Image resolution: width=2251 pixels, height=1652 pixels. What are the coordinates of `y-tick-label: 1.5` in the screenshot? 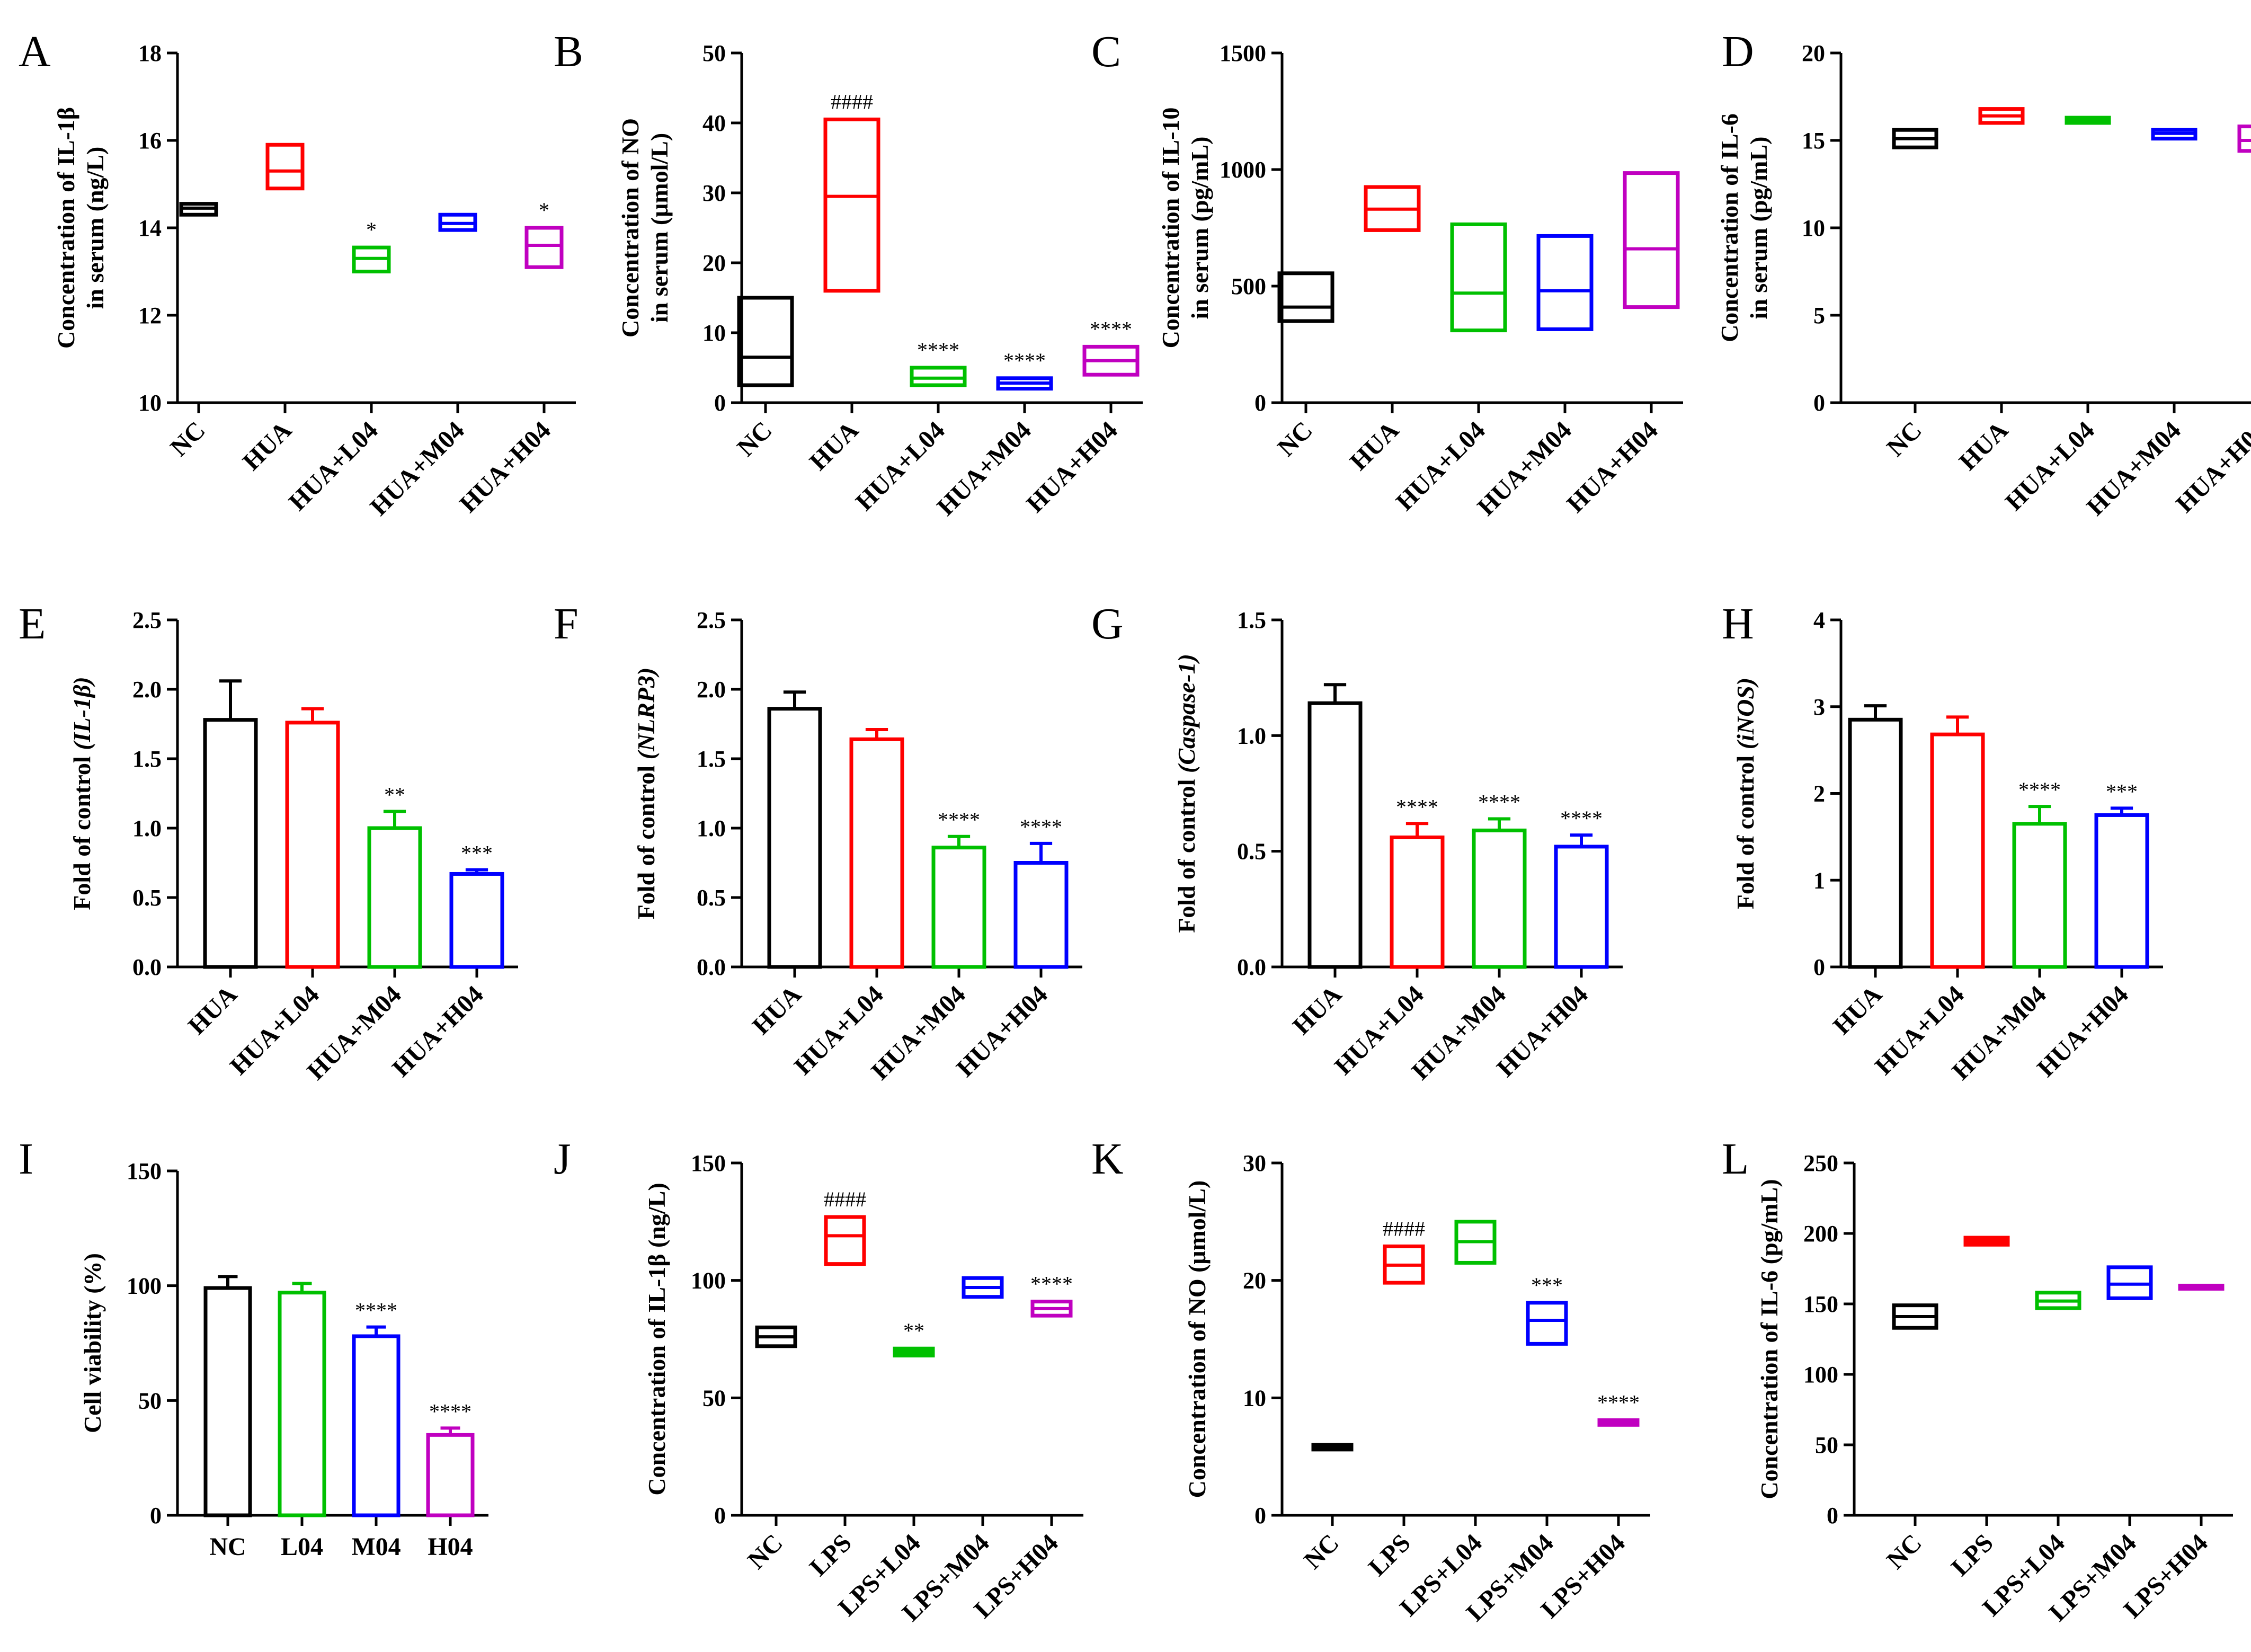 It's located at (1251, 620).